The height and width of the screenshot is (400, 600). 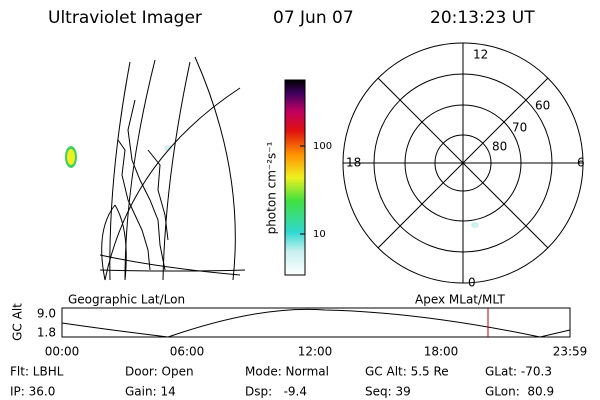 I want to click on colorbar-tick-label: 10, so click(x=319, y=234).